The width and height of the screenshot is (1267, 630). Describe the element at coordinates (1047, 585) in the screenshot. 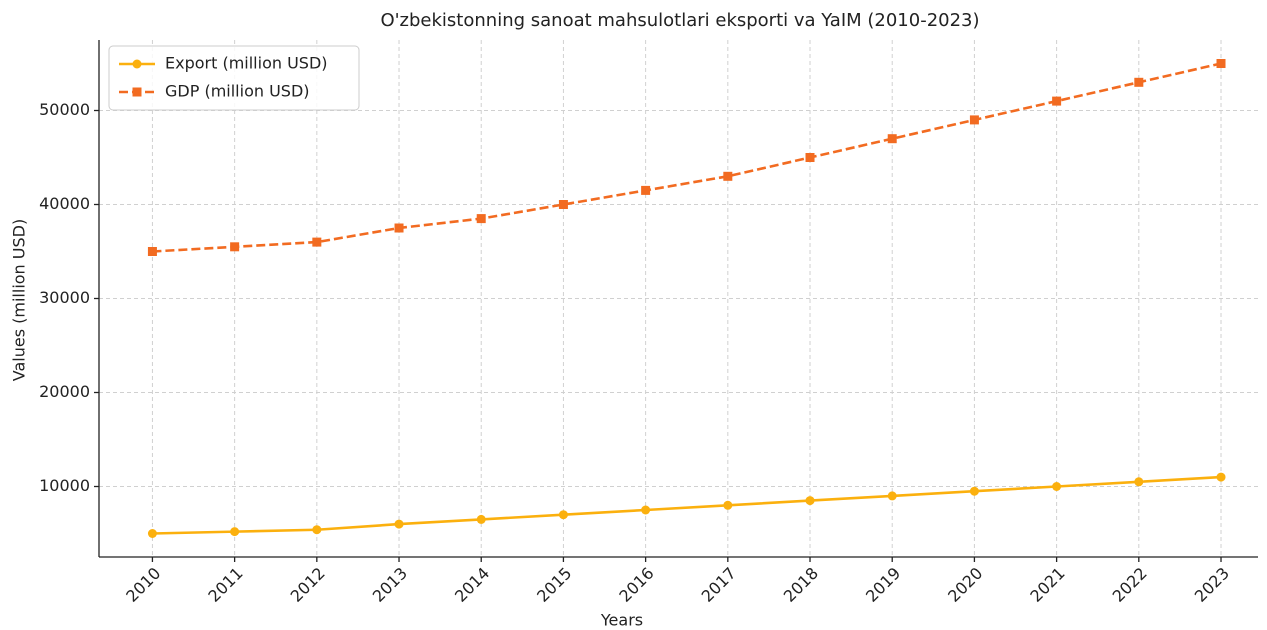

I see `x-tick-label: 2021` at that location.